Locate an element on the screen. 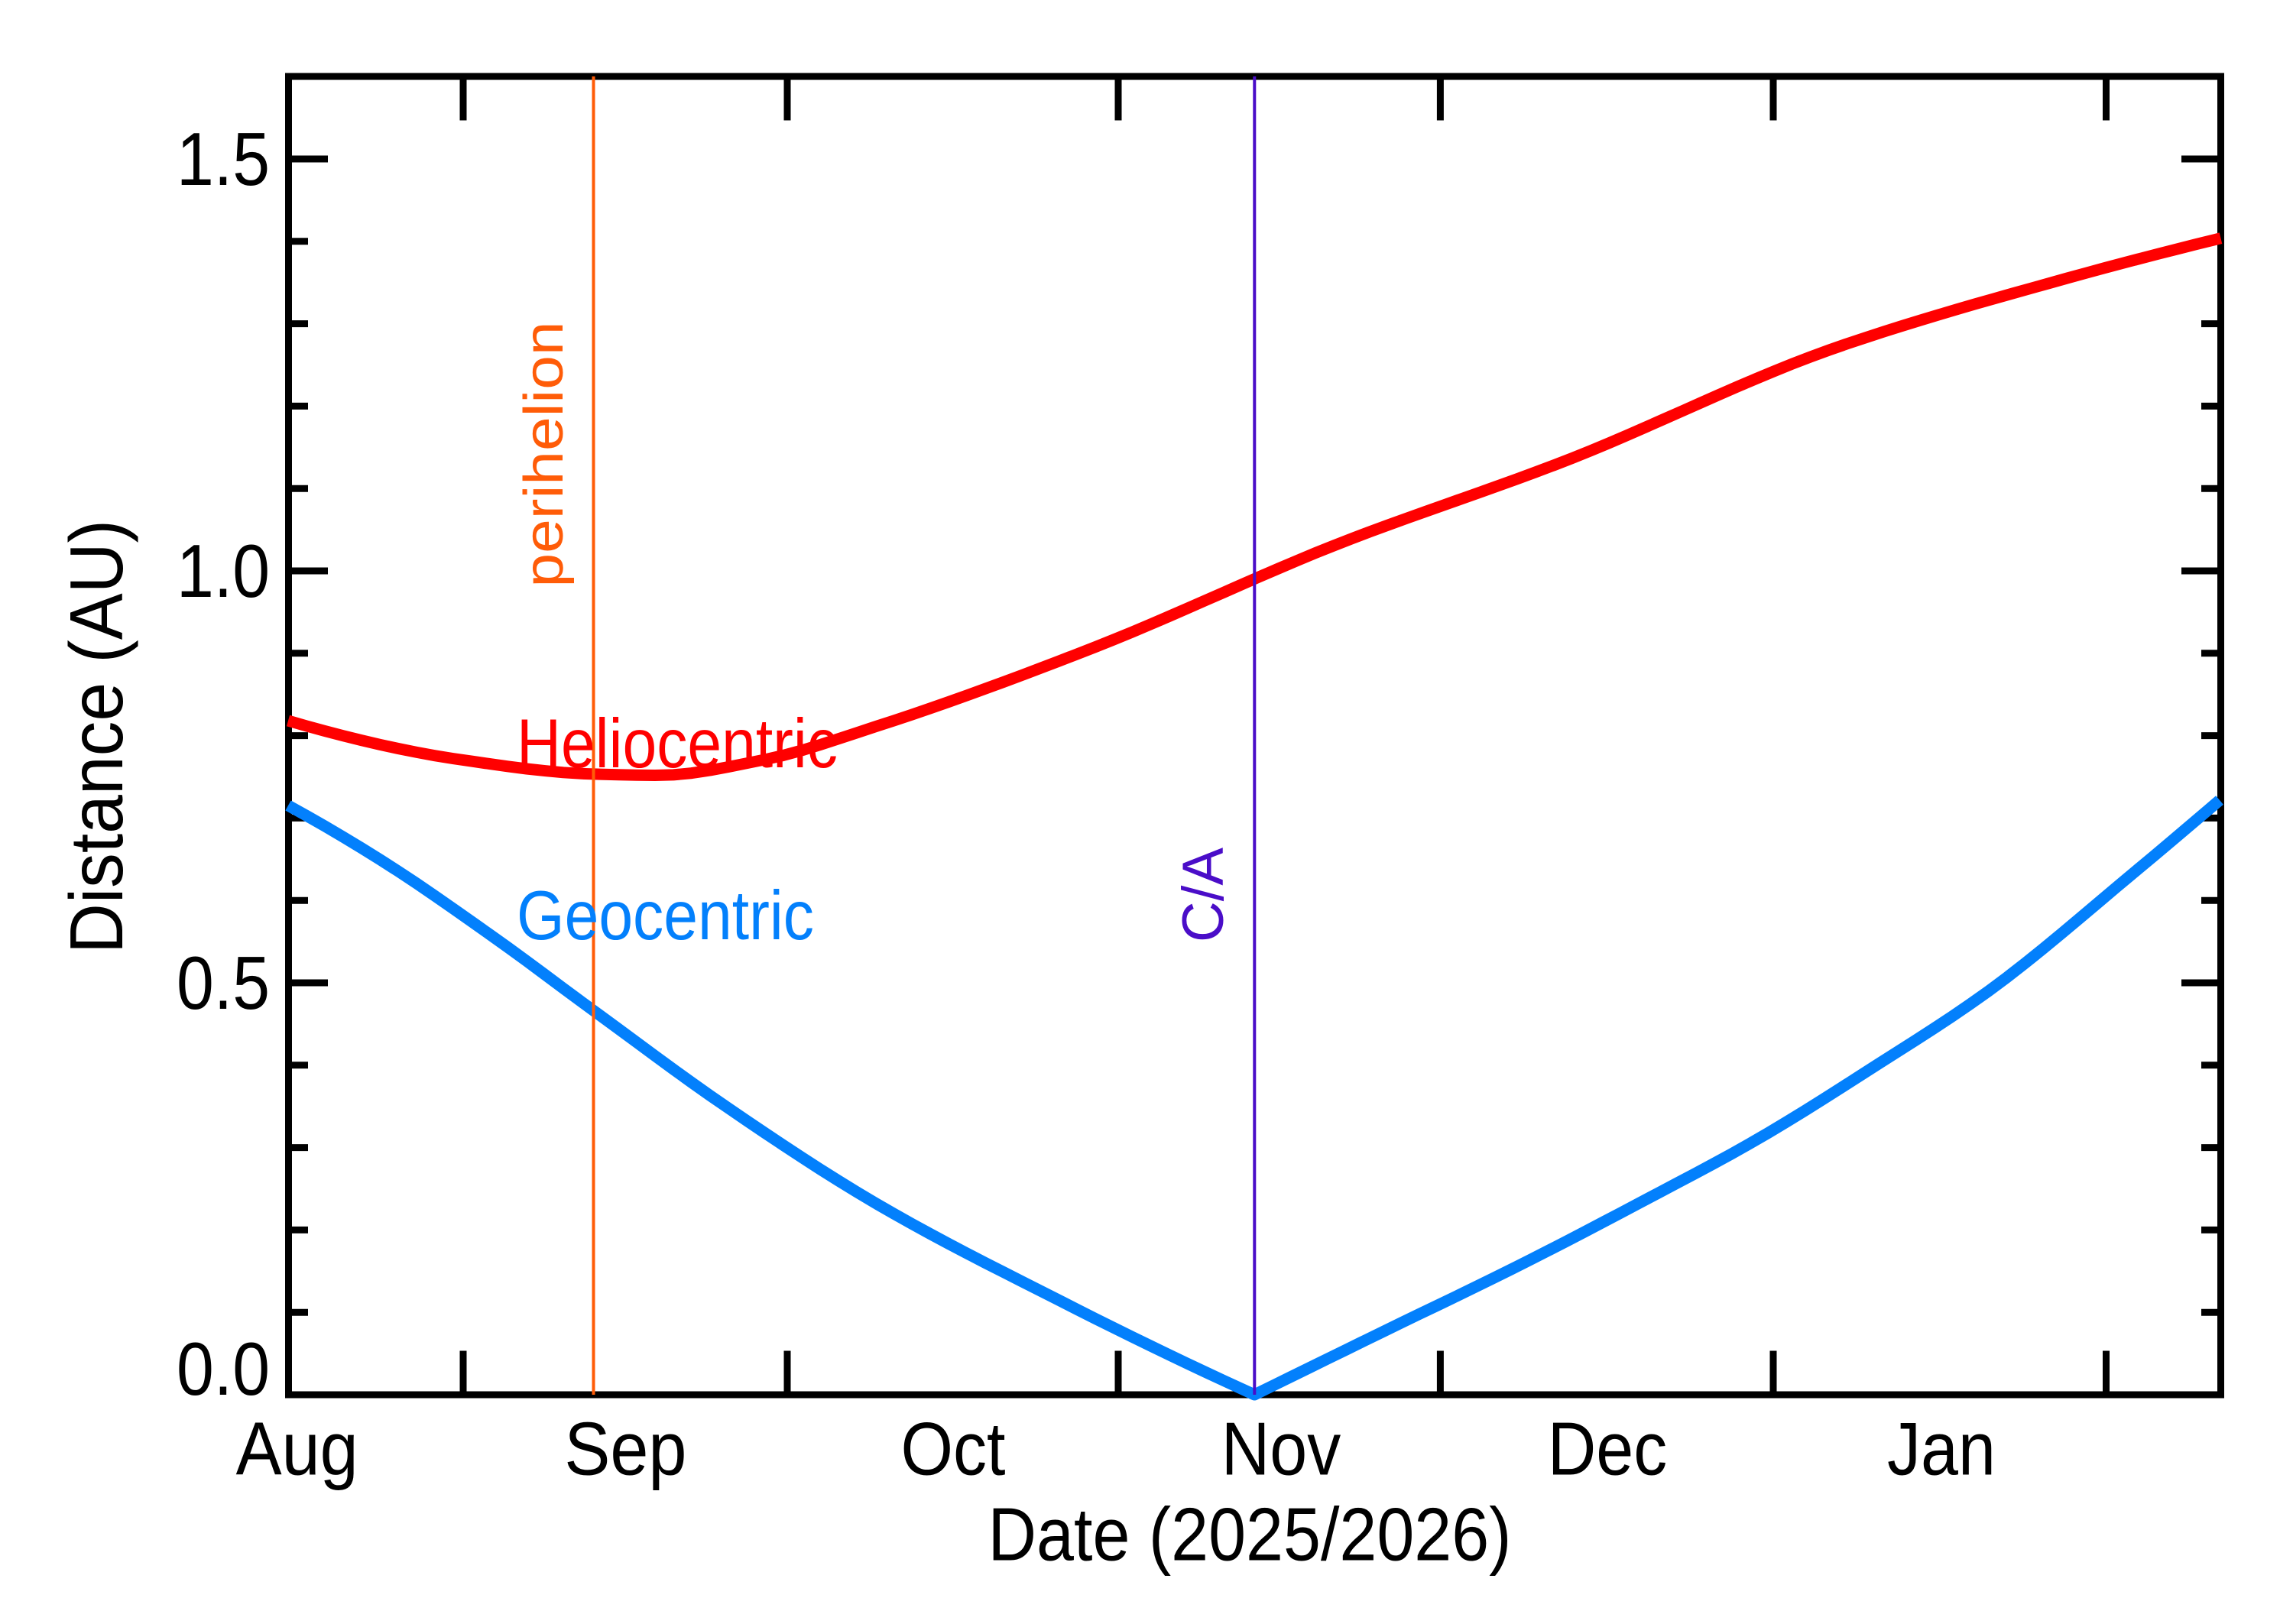 The width and height of the screenshot is (2293, 1624). svg-text: Sep is located at coordinates (625, 1449).